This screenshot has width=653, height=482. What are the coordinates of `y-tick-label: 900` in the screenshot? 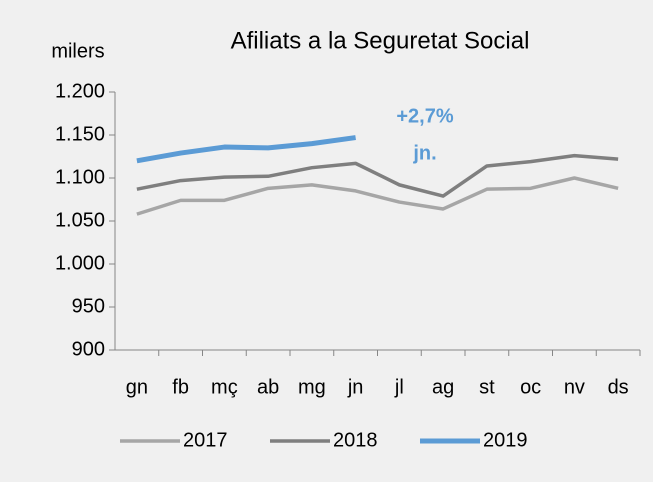 It's located at (88, 349).